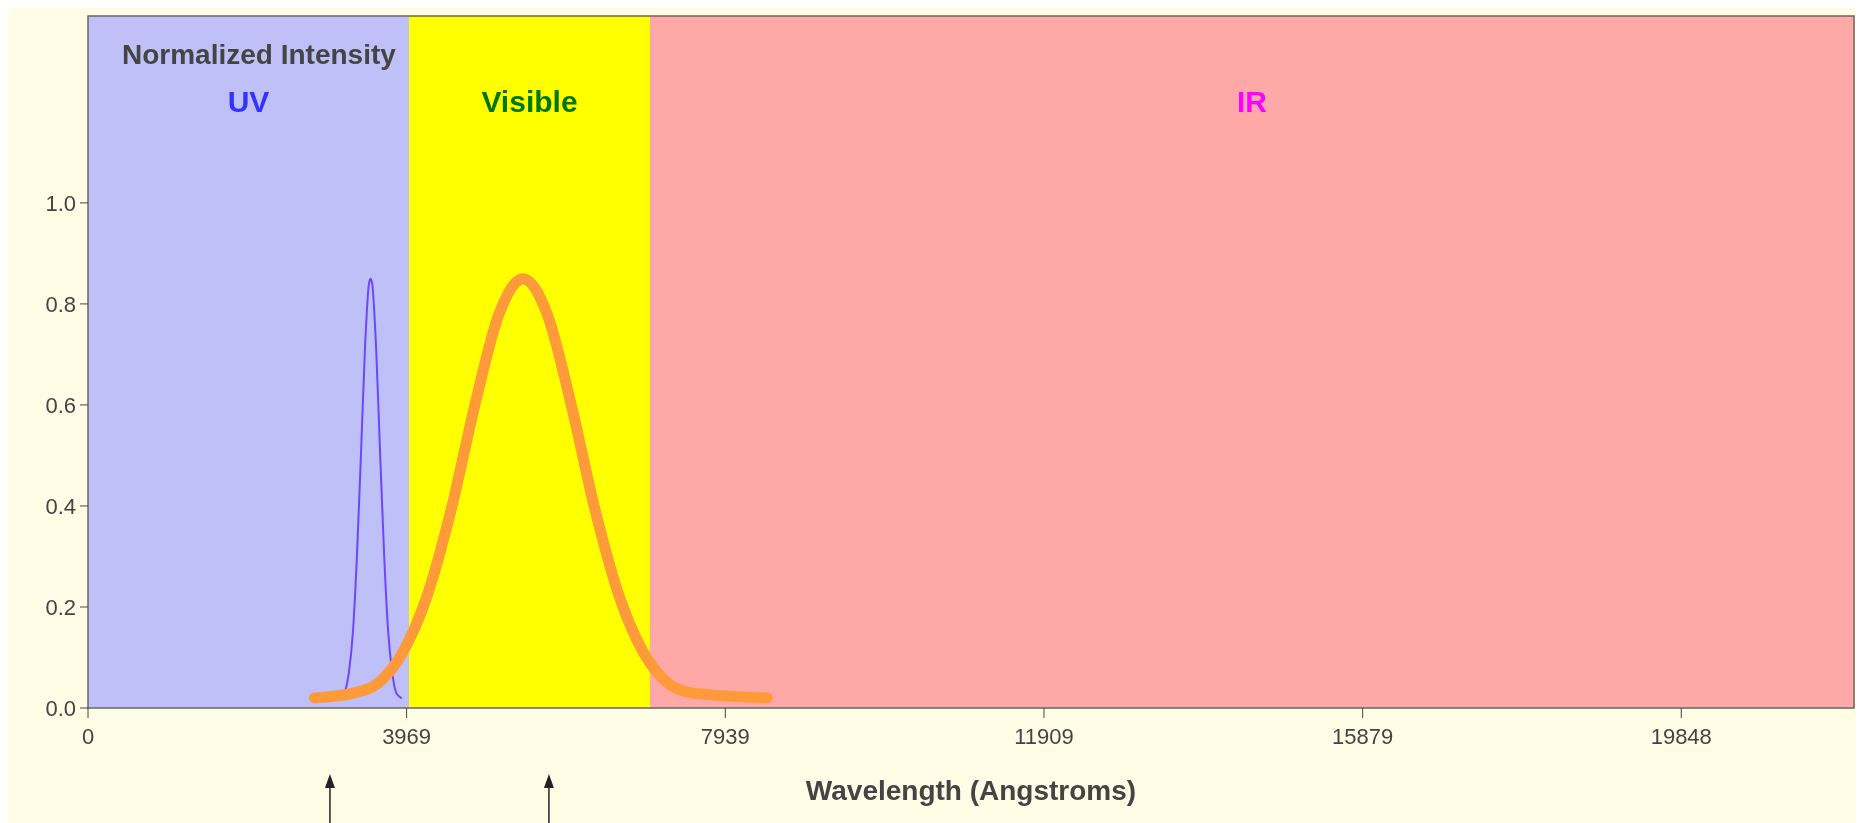  Describe the element at coordinates (373, 488) in the screenshot. I see `line-series` at that location.